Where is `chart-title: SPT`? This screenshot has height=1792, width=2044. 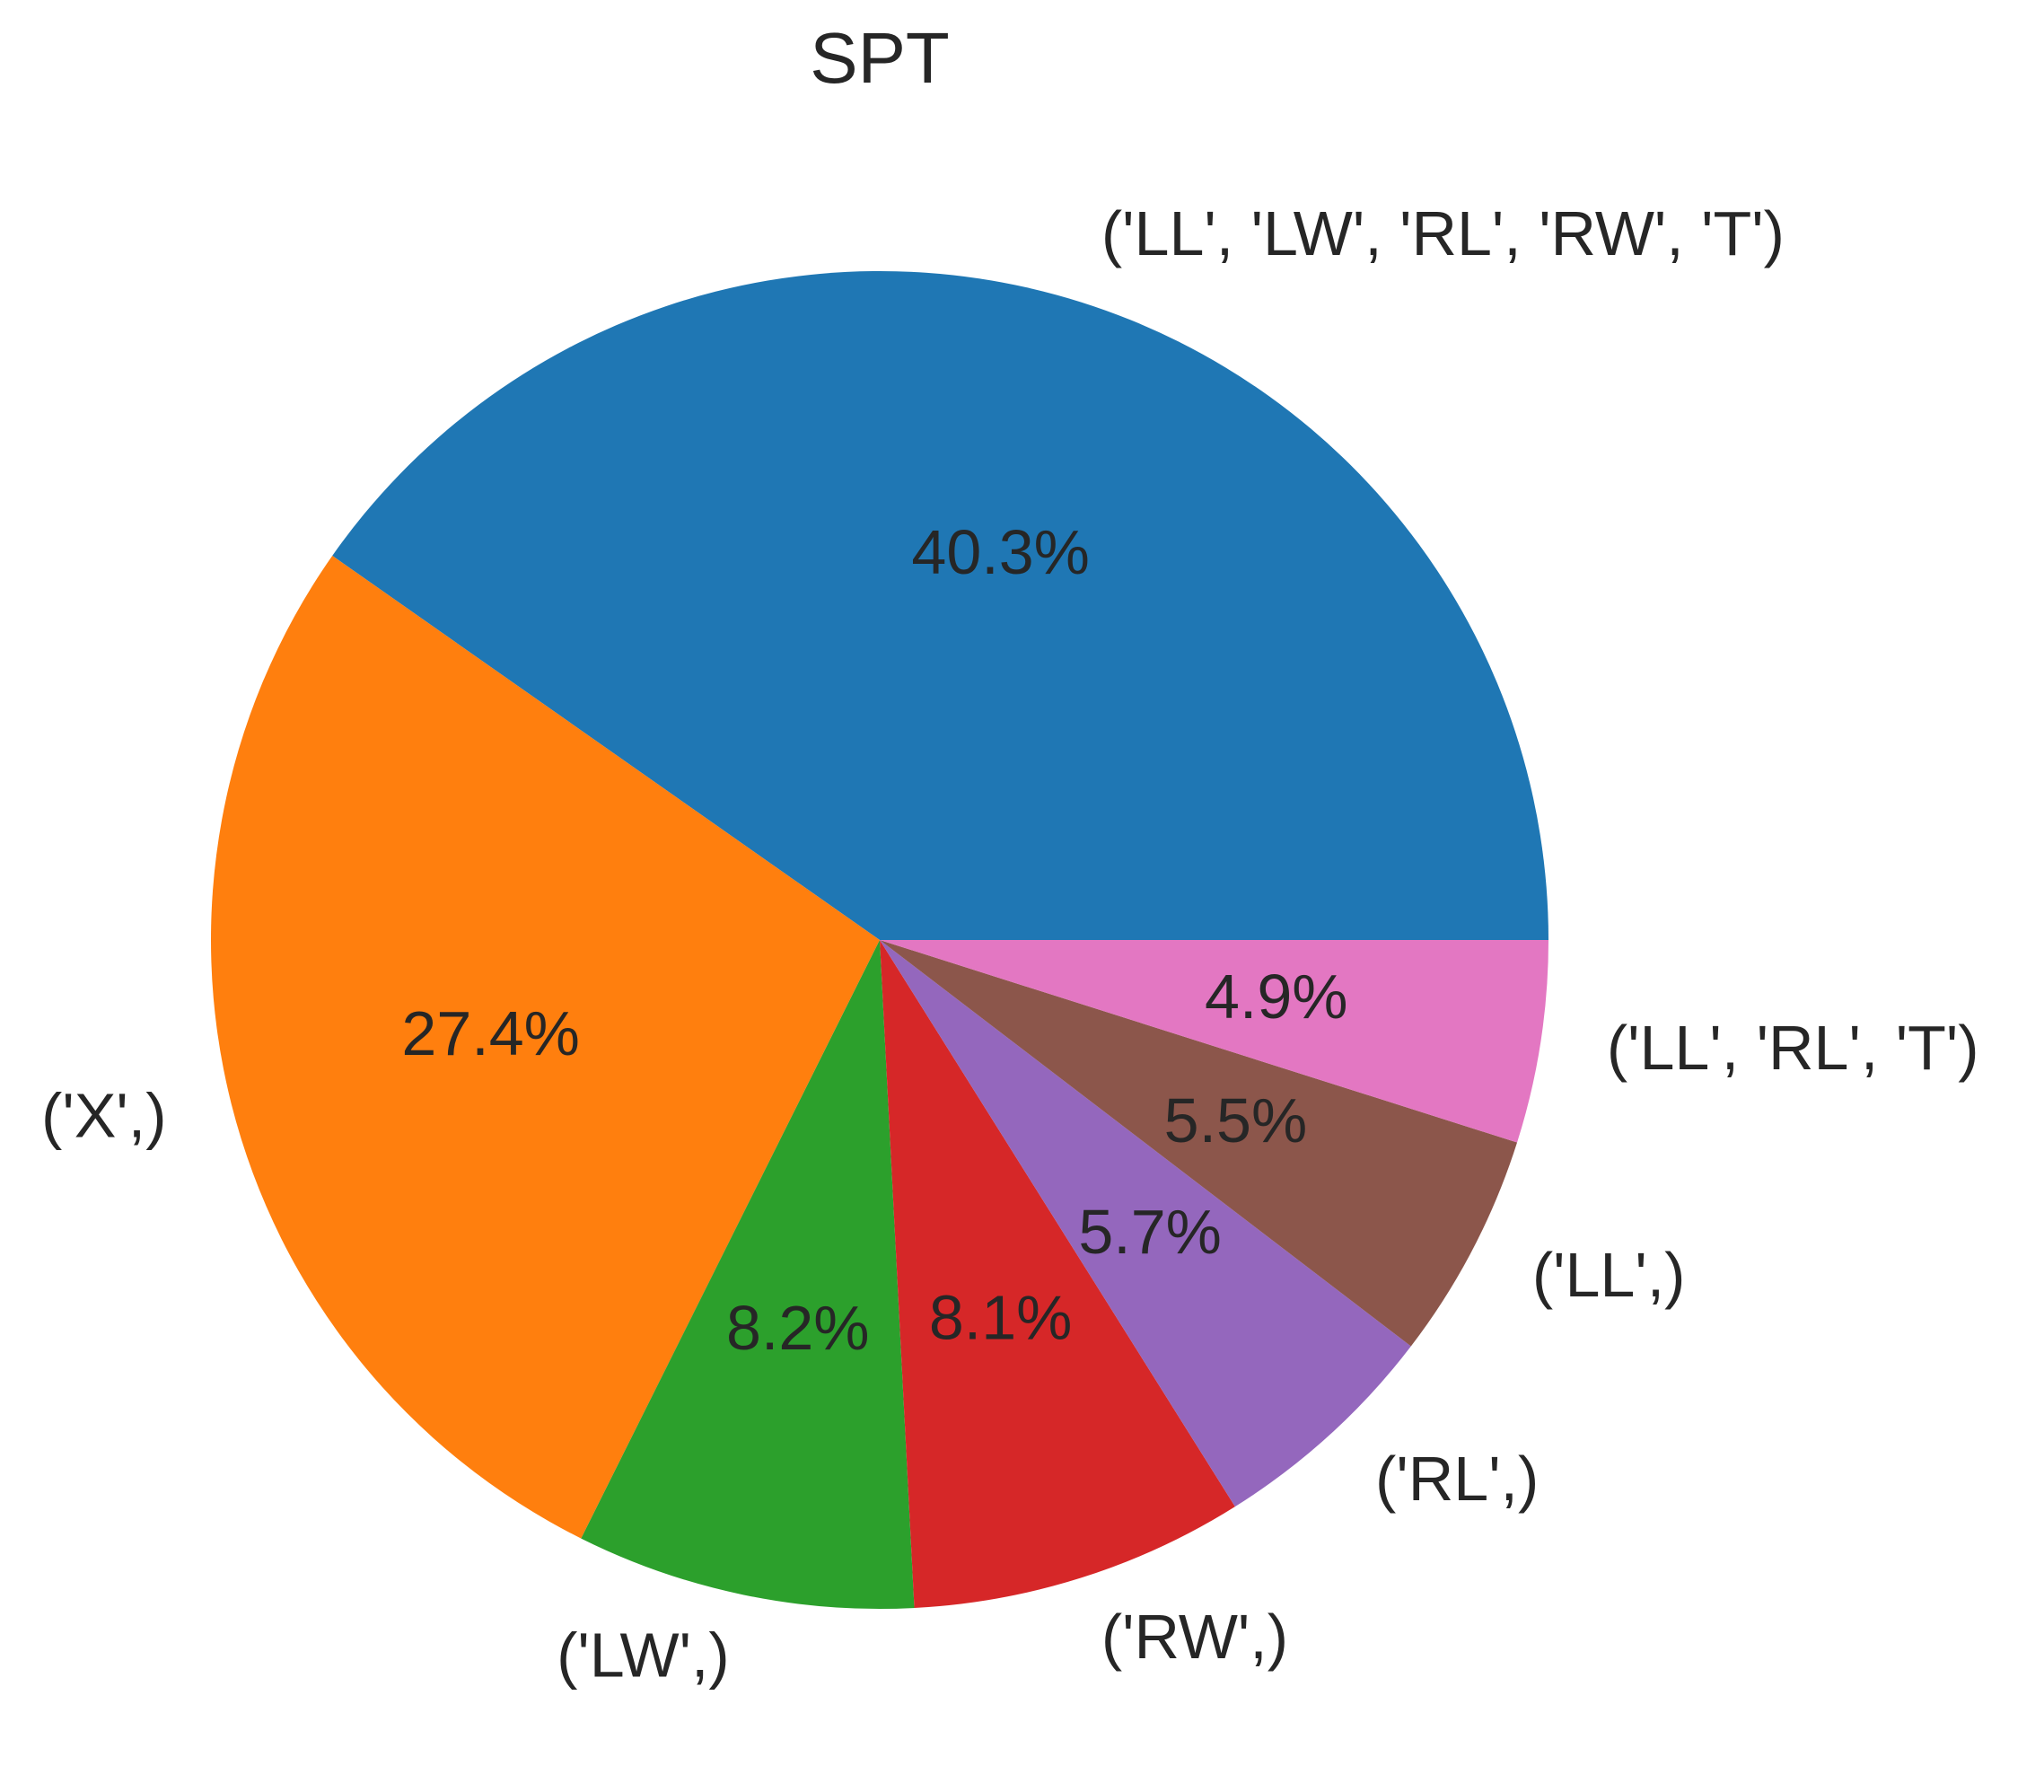 chart-title: SPT is located at coordinates (880, 58).